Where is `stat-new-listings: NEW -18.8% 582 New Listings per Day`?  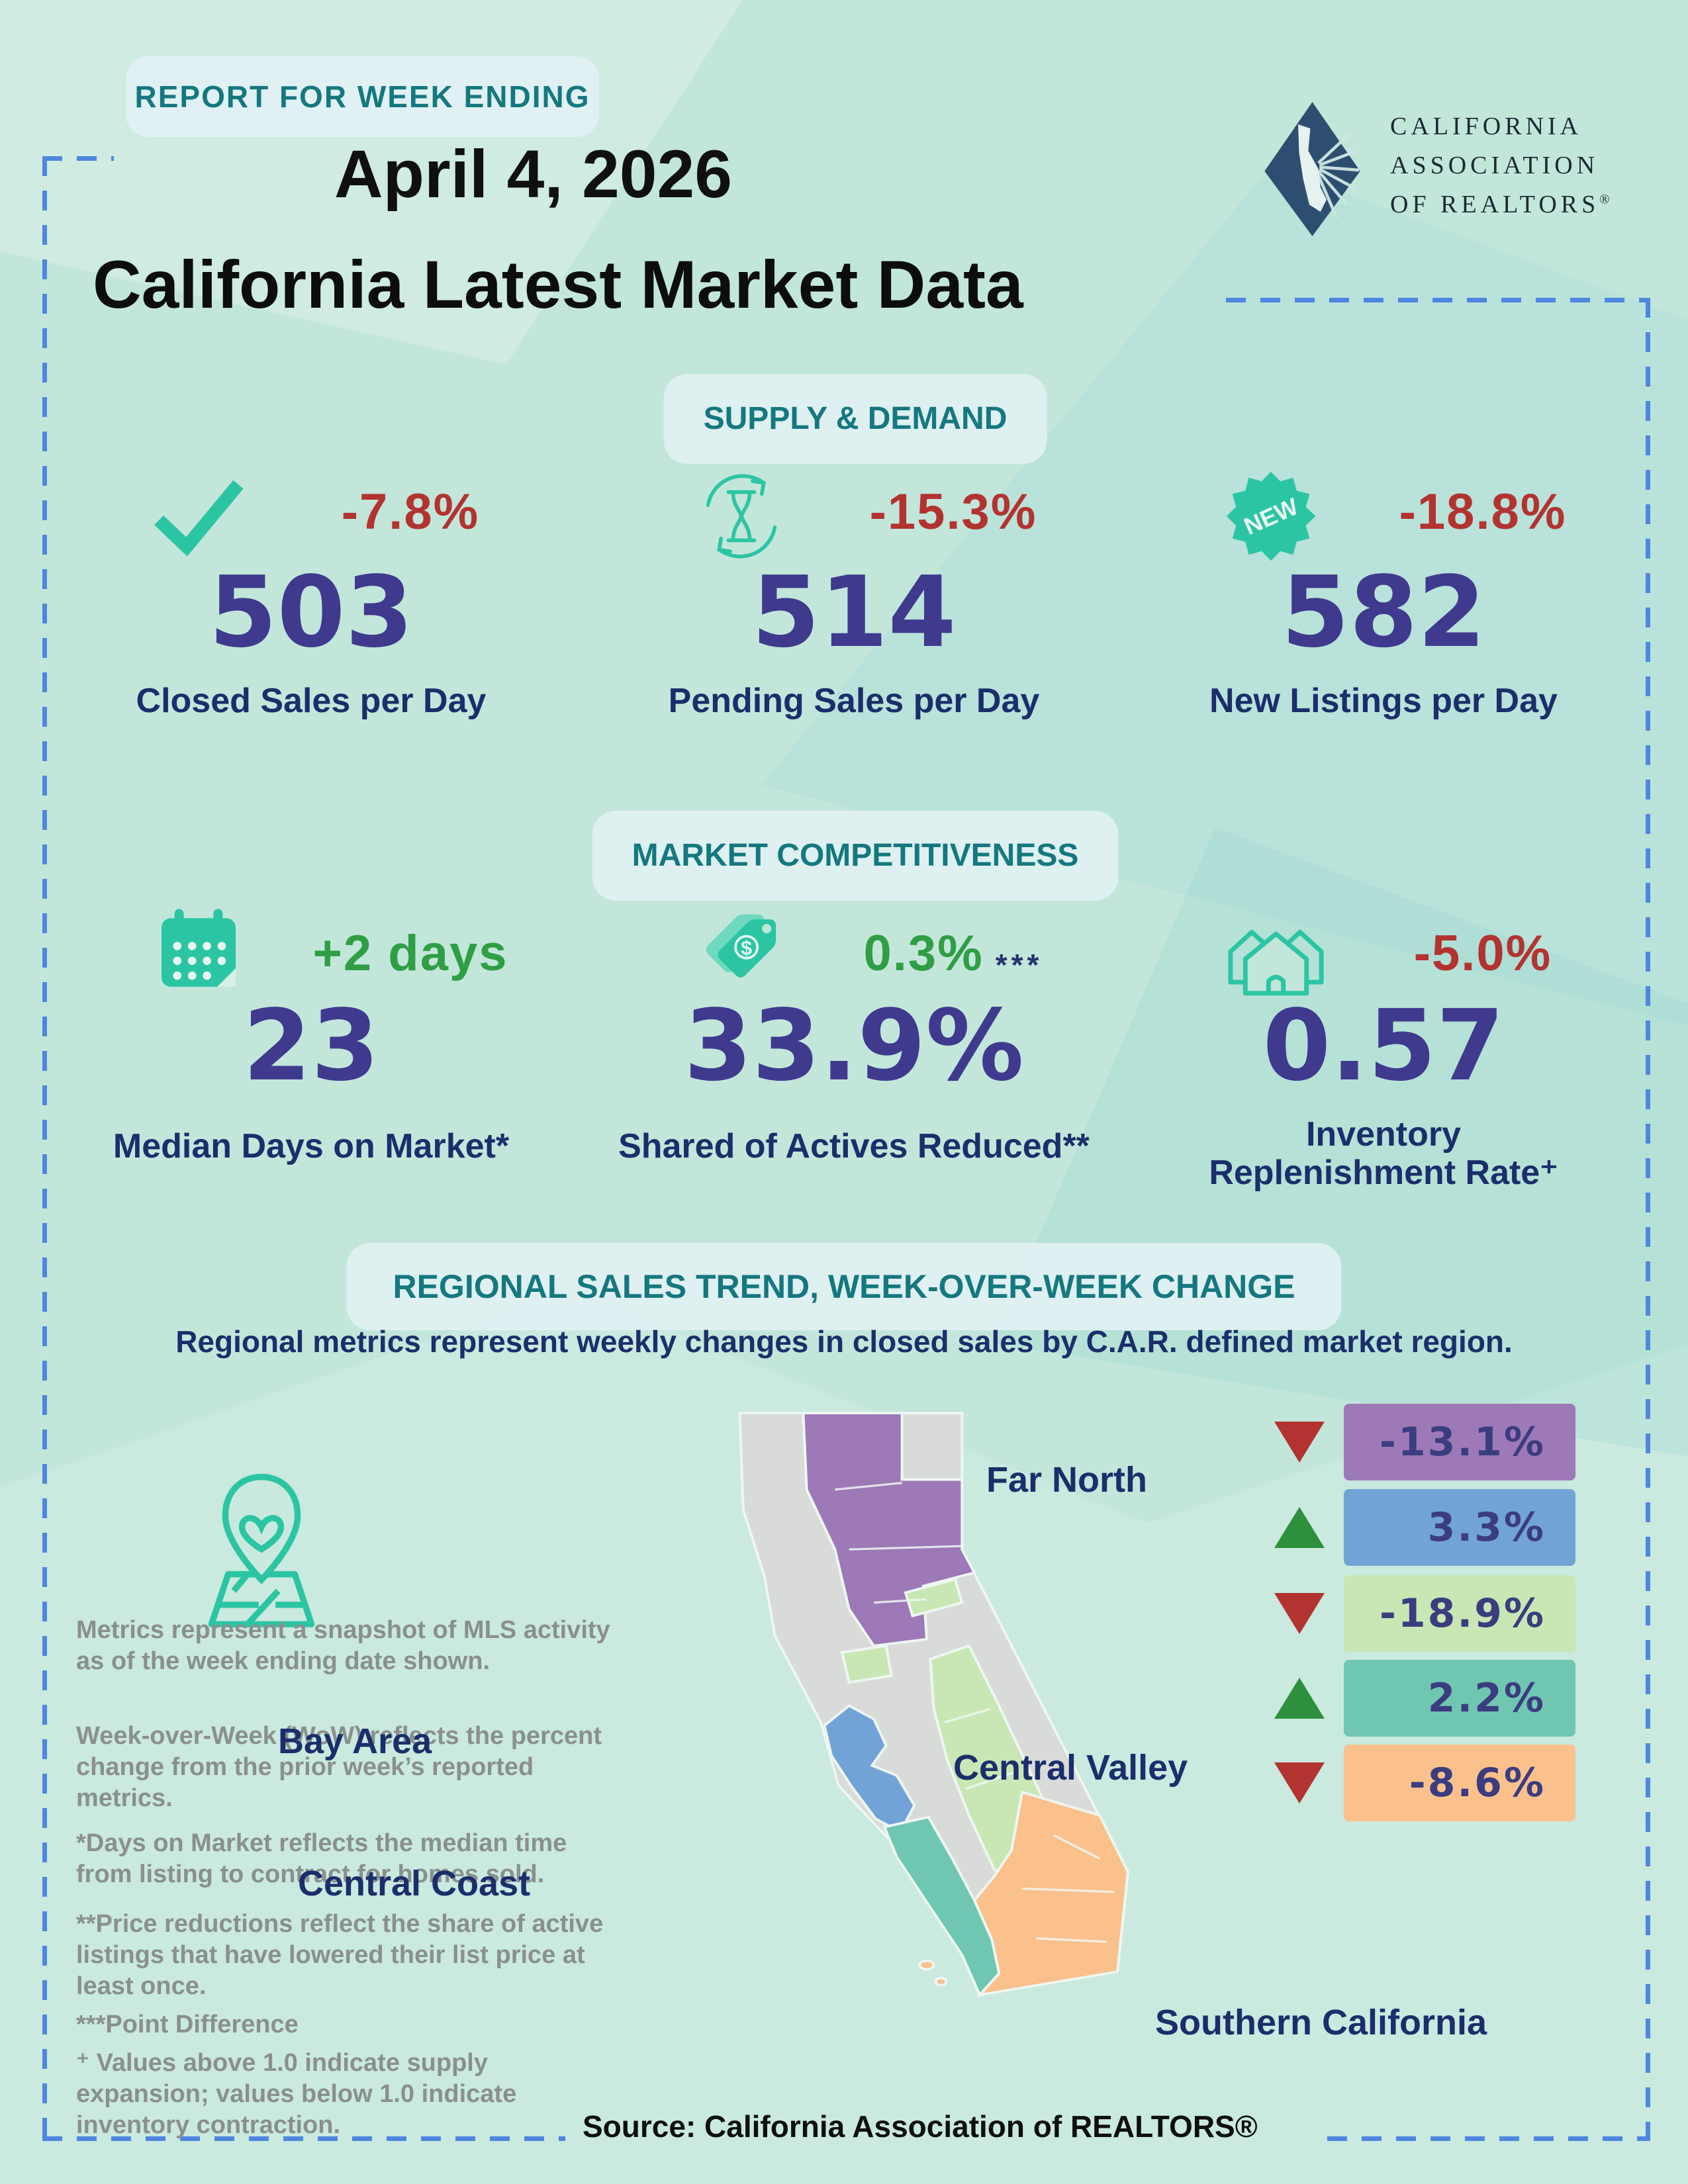
stat-new-listings: NEW -18.8% 582 New Listings per Day is located at coordinates (1383, 605).